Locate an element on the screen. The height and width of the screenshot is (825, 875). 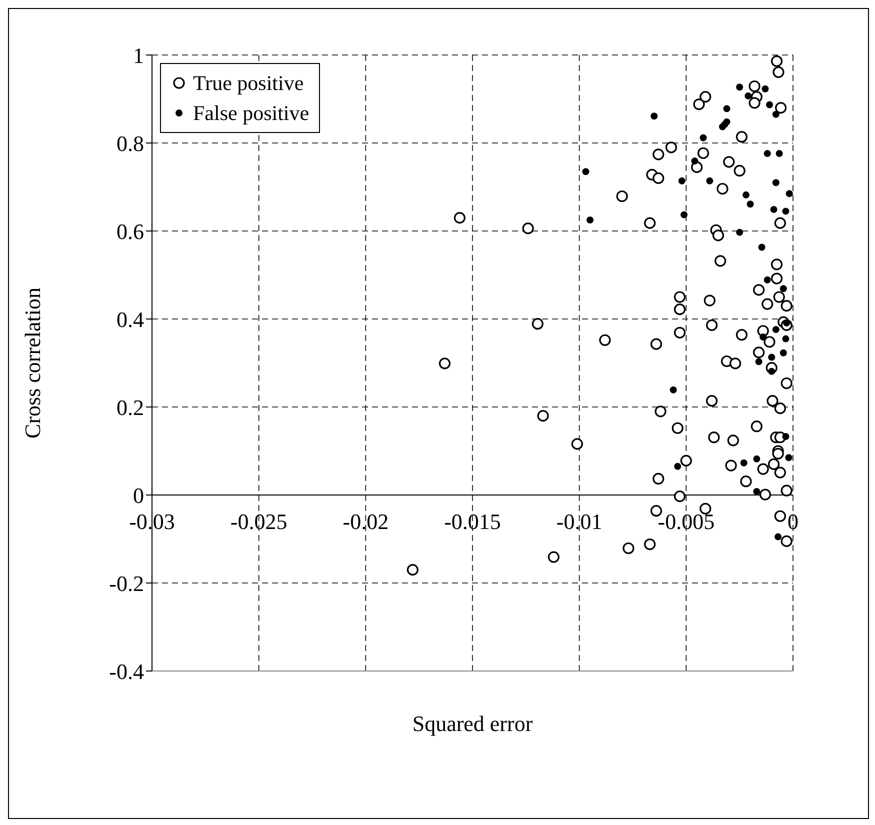
y-tick-label: -0.4 is located at coordinates (126, 671).